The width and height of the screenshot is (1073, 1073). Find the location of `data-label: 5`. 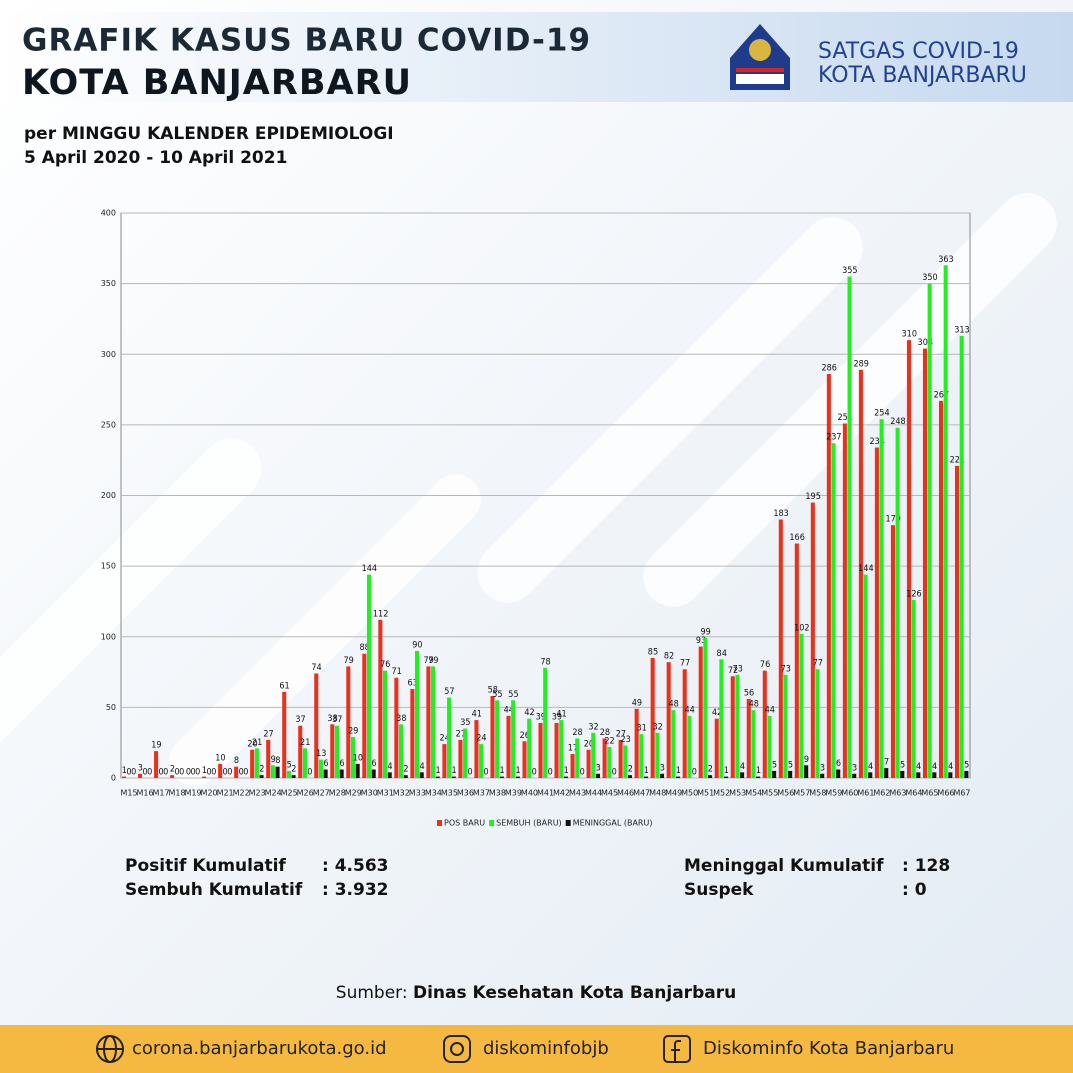

data-label: 5 is located at coordinates (774, 765).